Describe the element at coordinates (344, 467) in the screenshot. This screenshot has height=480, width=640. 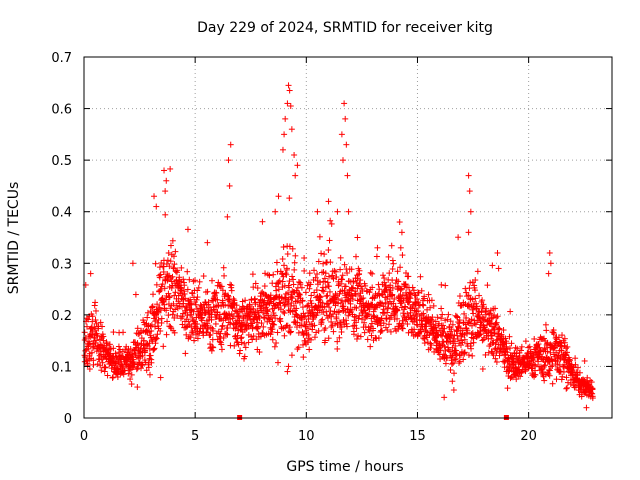
I see `x-axis-label: GPS time / hours` at that location.